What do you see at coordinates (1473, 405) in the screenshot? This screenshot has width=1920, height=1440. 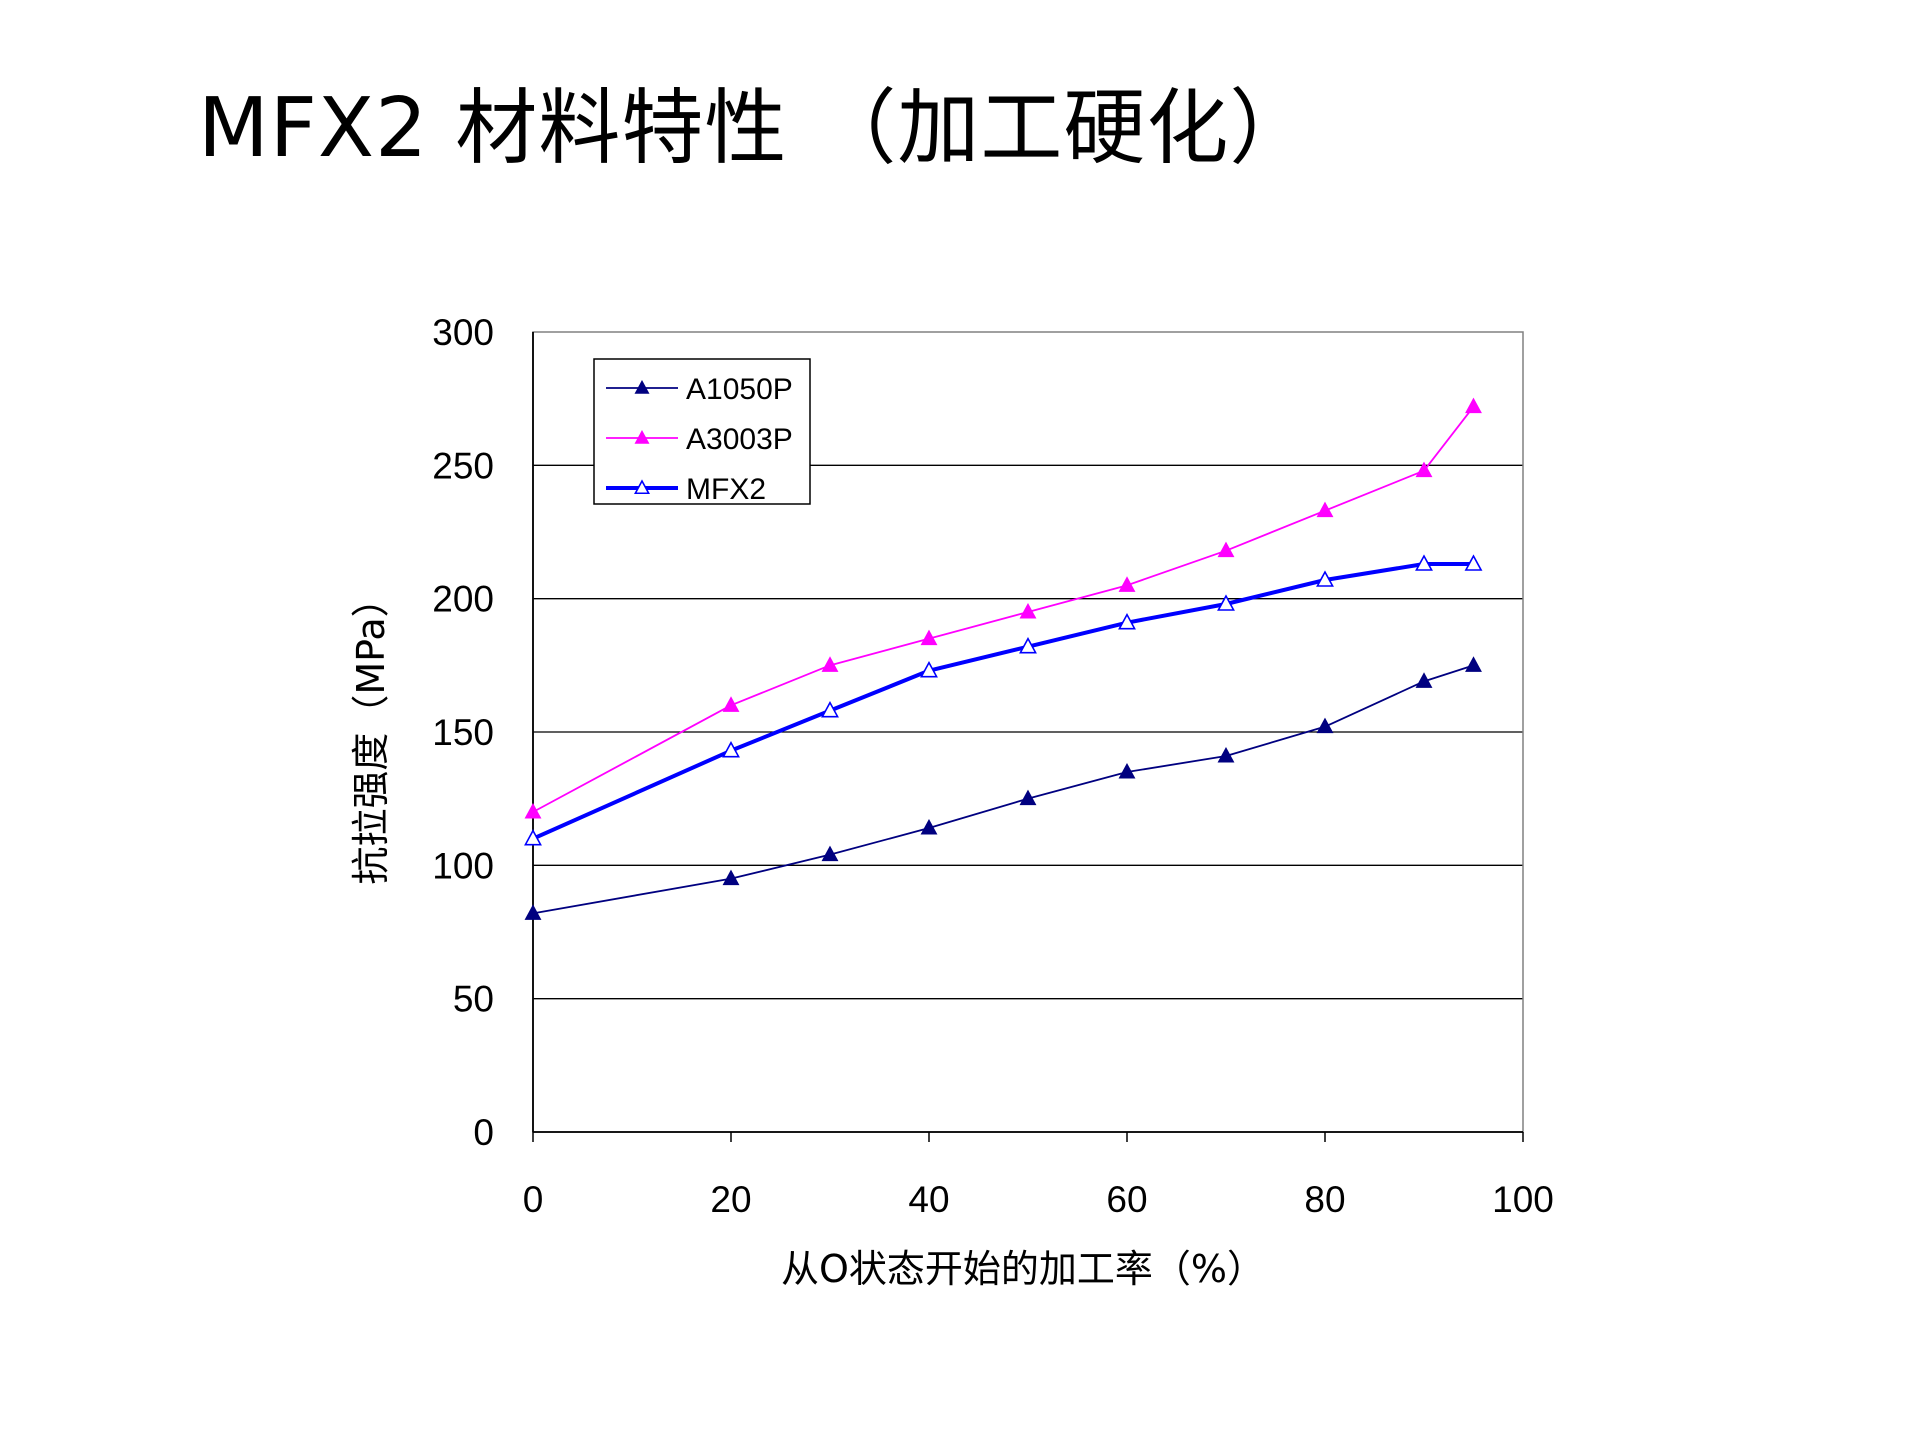 I see `data-point-a3003p-x95` at bounding box center [1473, 405].